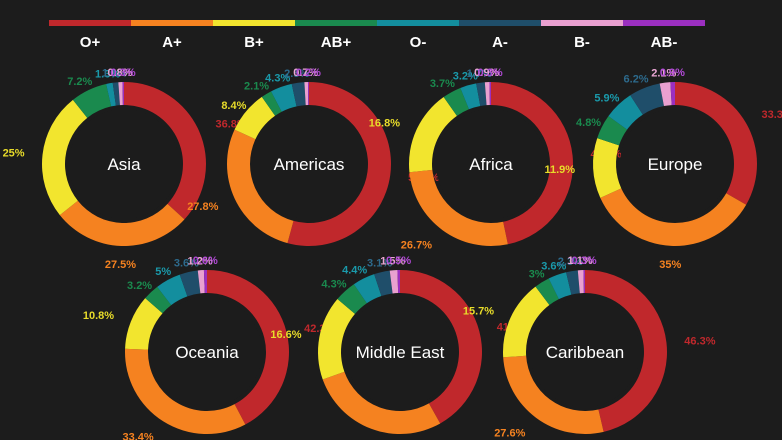  I want to click on donut-core-europe, so click(675, 164).